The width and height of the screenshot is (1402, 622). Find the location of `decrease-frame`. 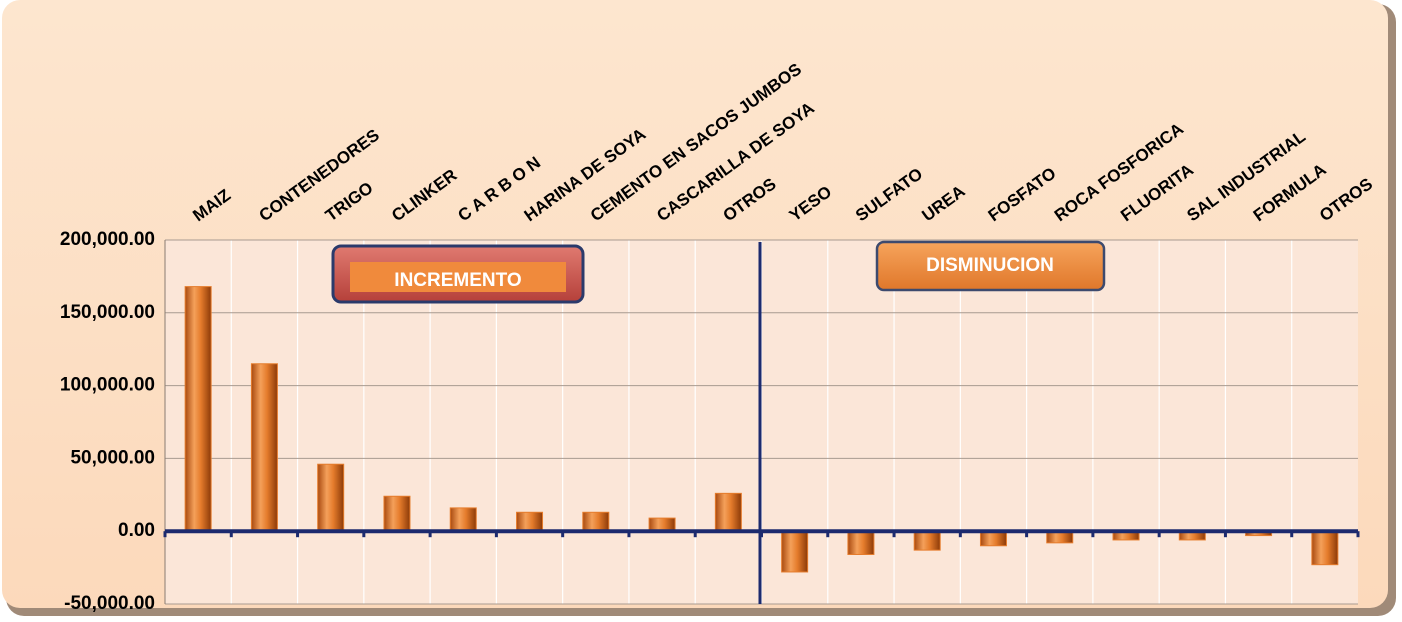

decrease-frame is located at coordinates (990, 266).